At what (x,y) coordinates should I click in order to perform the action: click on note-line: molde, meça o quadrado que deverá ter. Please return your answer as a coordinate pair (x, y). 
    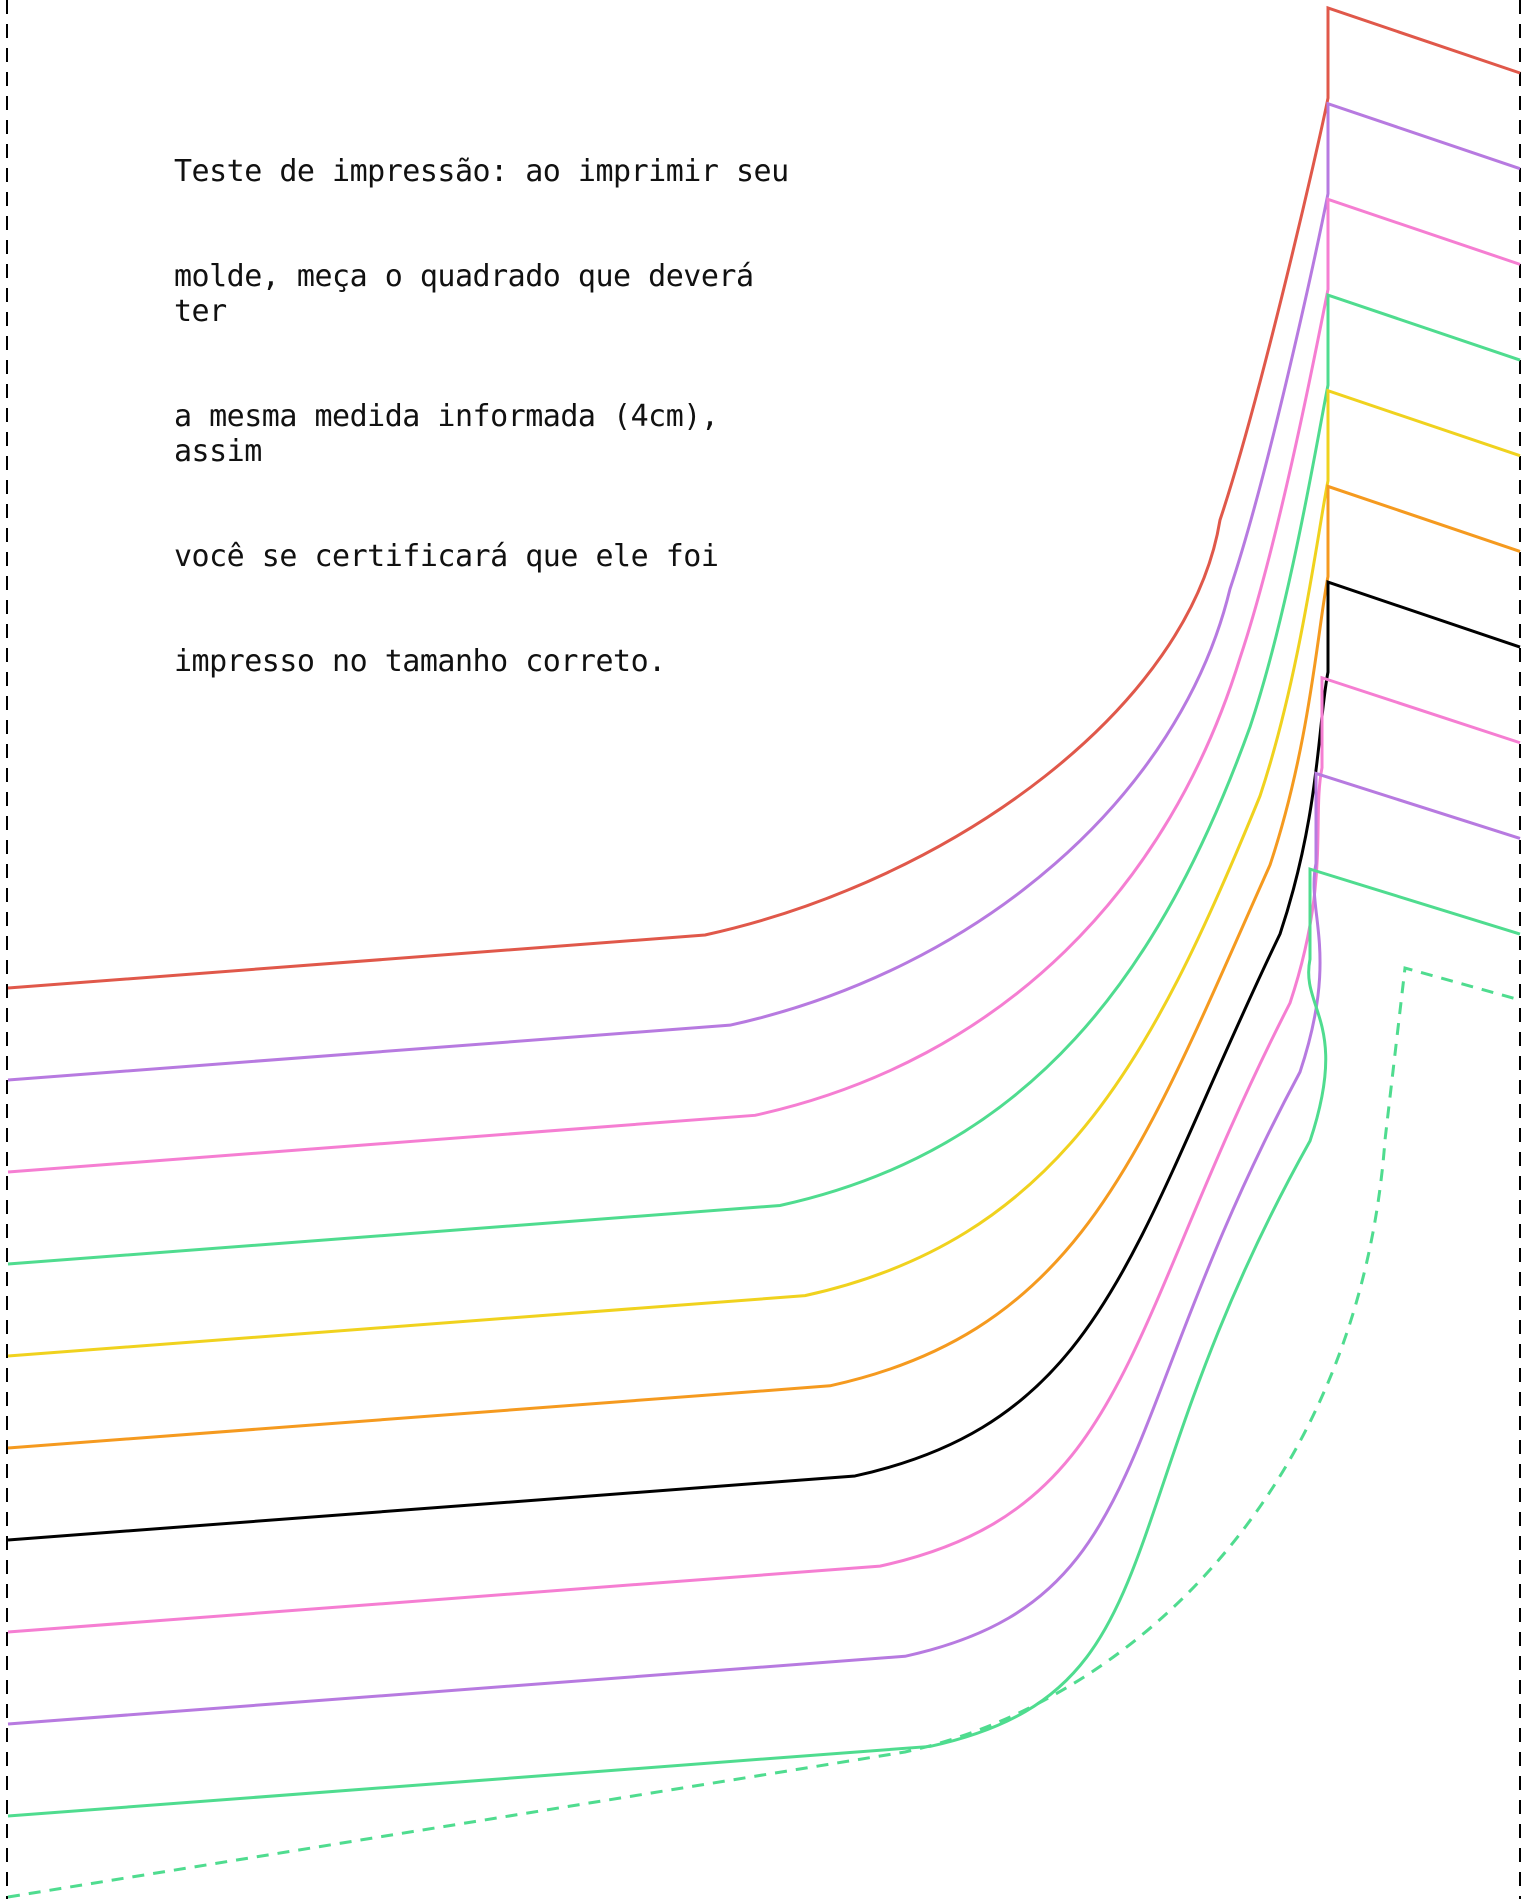
    Looking at the image, I should click on (473, 294).